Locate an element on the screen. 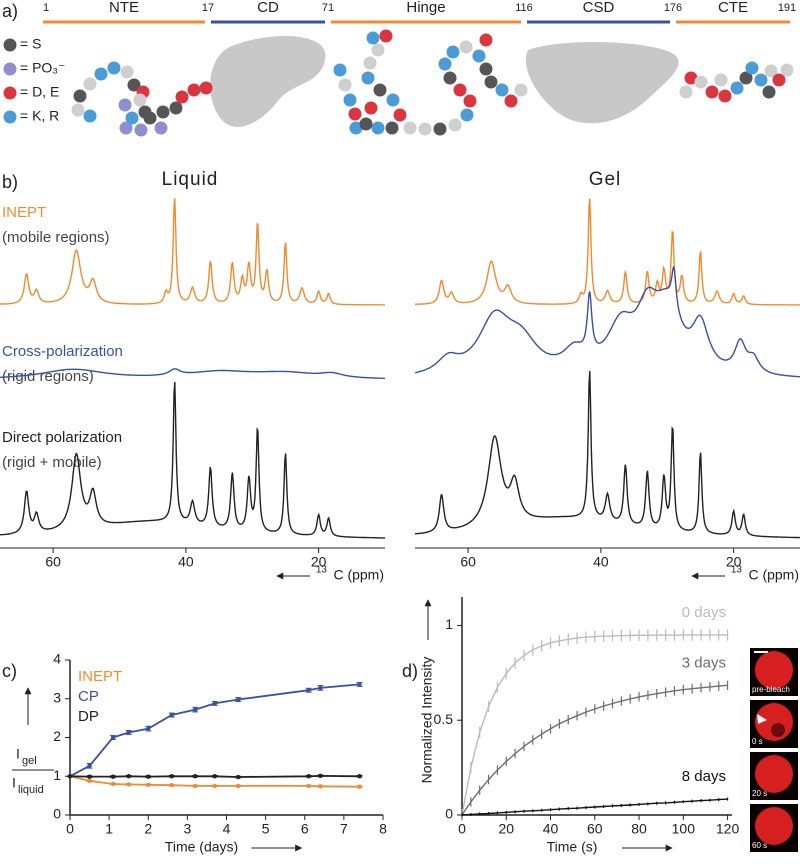 This screenshot has width=800, height=867. residue-number: 176 is located at coordinates (673, 8).